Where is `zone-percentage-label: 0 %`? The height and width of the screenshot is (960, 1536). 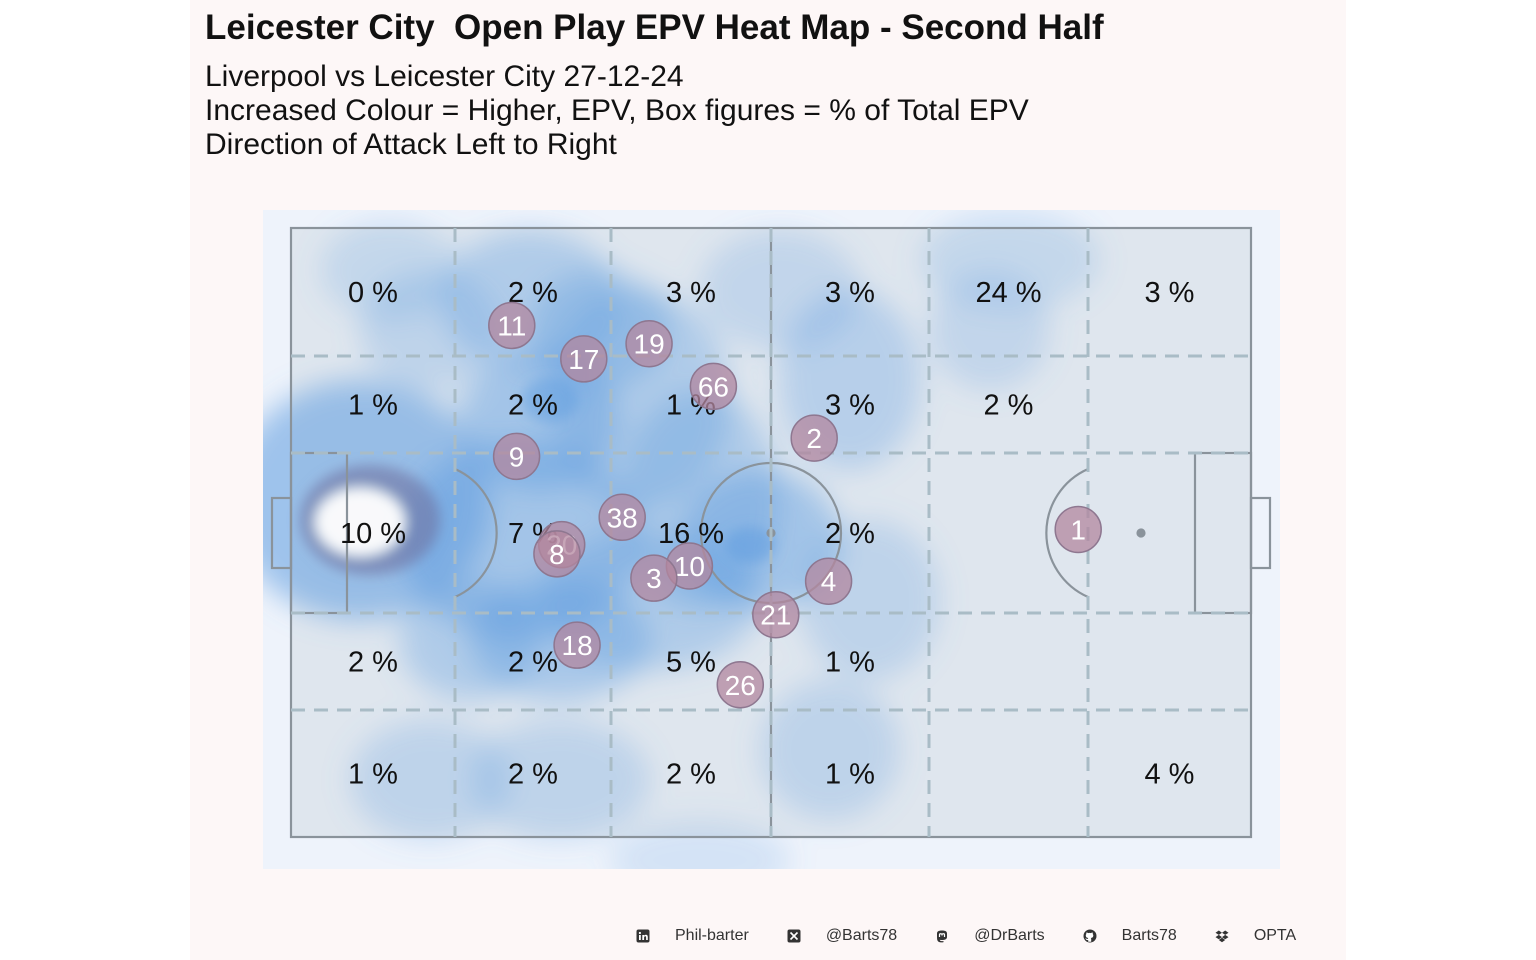
zone-percentage-label: 0 % is located at coordinates (373, 293).